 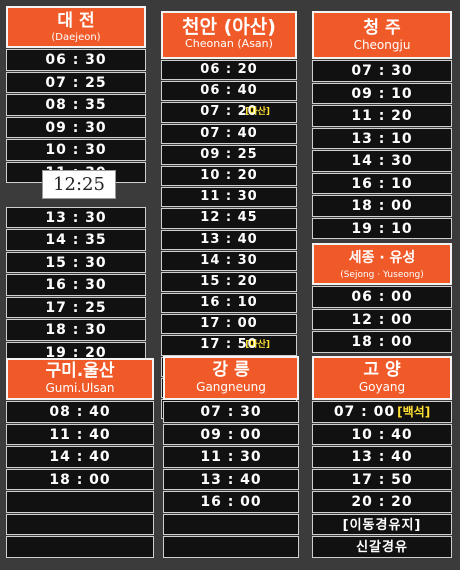 I want to click on clock-display: 12:25, so click(x=79, y=184).